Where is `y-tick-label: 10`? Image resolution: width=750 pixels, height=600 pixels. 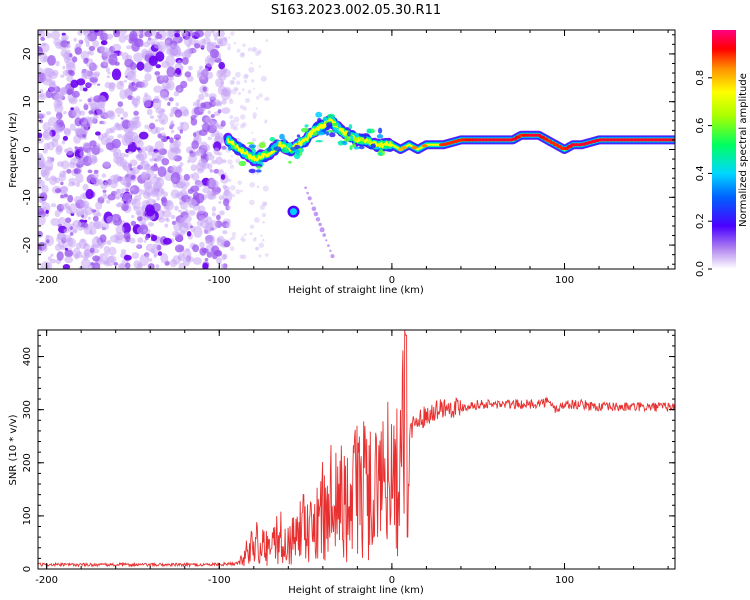
y-tick-label: 10 is located at coordinates (27, 101).